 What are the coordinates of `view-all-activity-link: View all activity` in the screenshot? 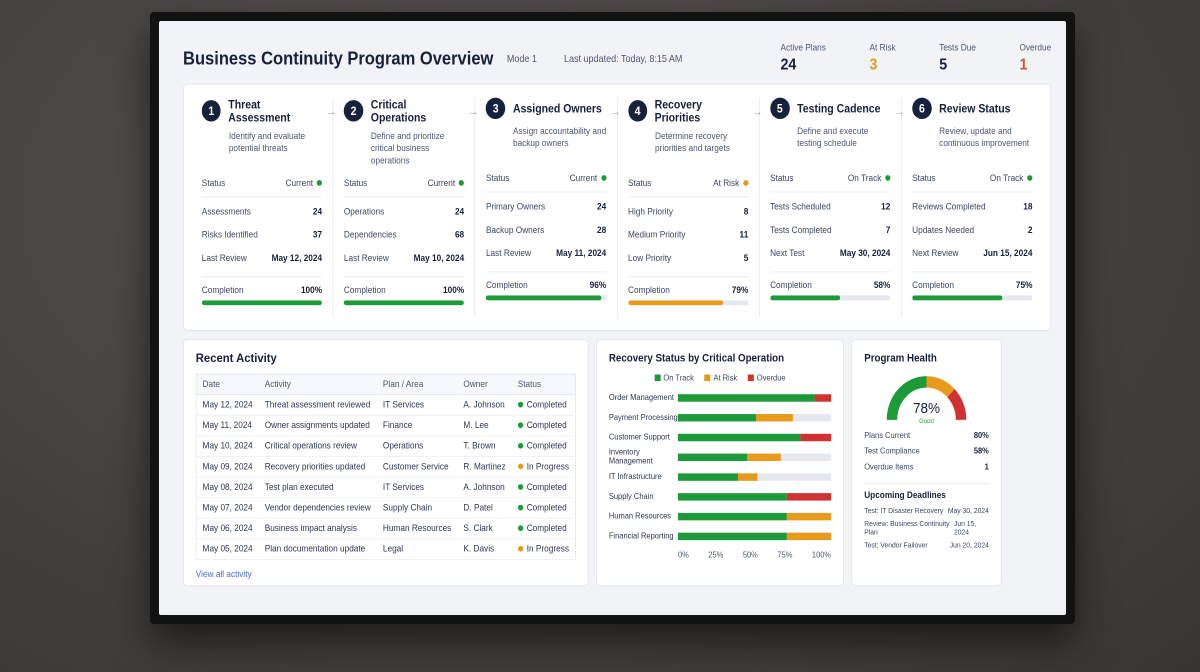 It's located at (223, 574).